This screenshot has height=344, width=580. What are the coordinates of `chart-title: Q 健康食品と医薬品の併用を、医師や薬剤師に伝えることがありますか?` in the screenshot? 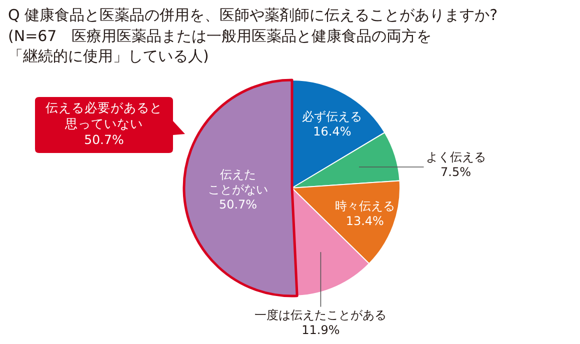 It's located at (253, 15).